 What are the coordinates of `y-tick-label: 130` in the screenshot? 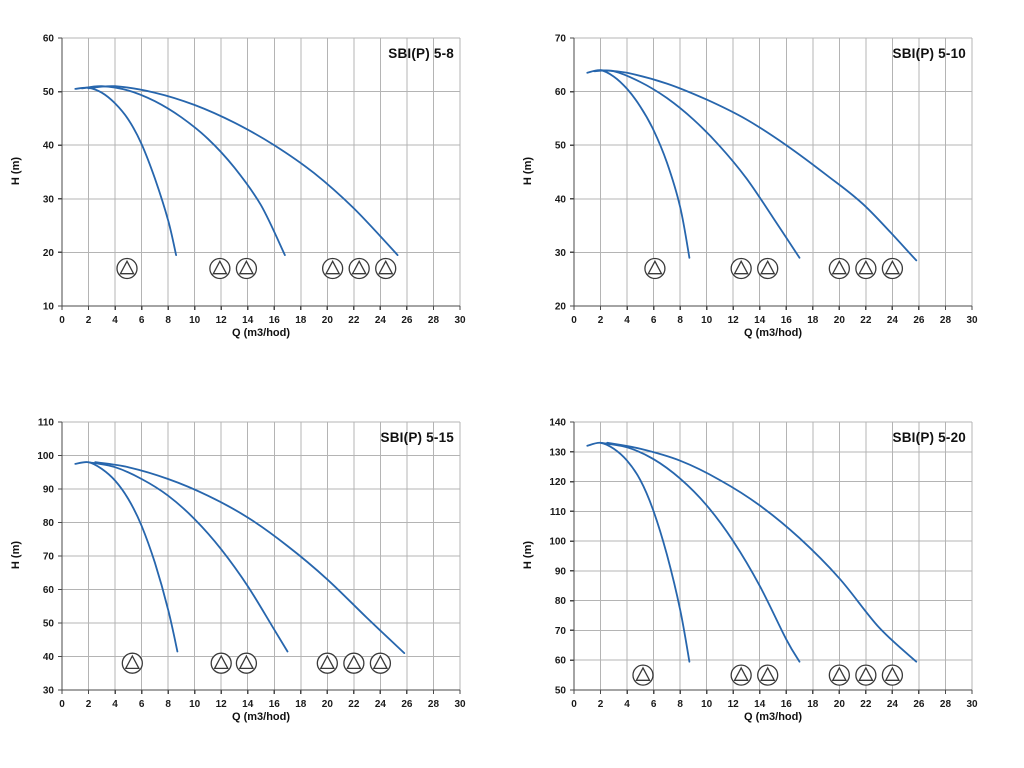 It's located at (557, 452).